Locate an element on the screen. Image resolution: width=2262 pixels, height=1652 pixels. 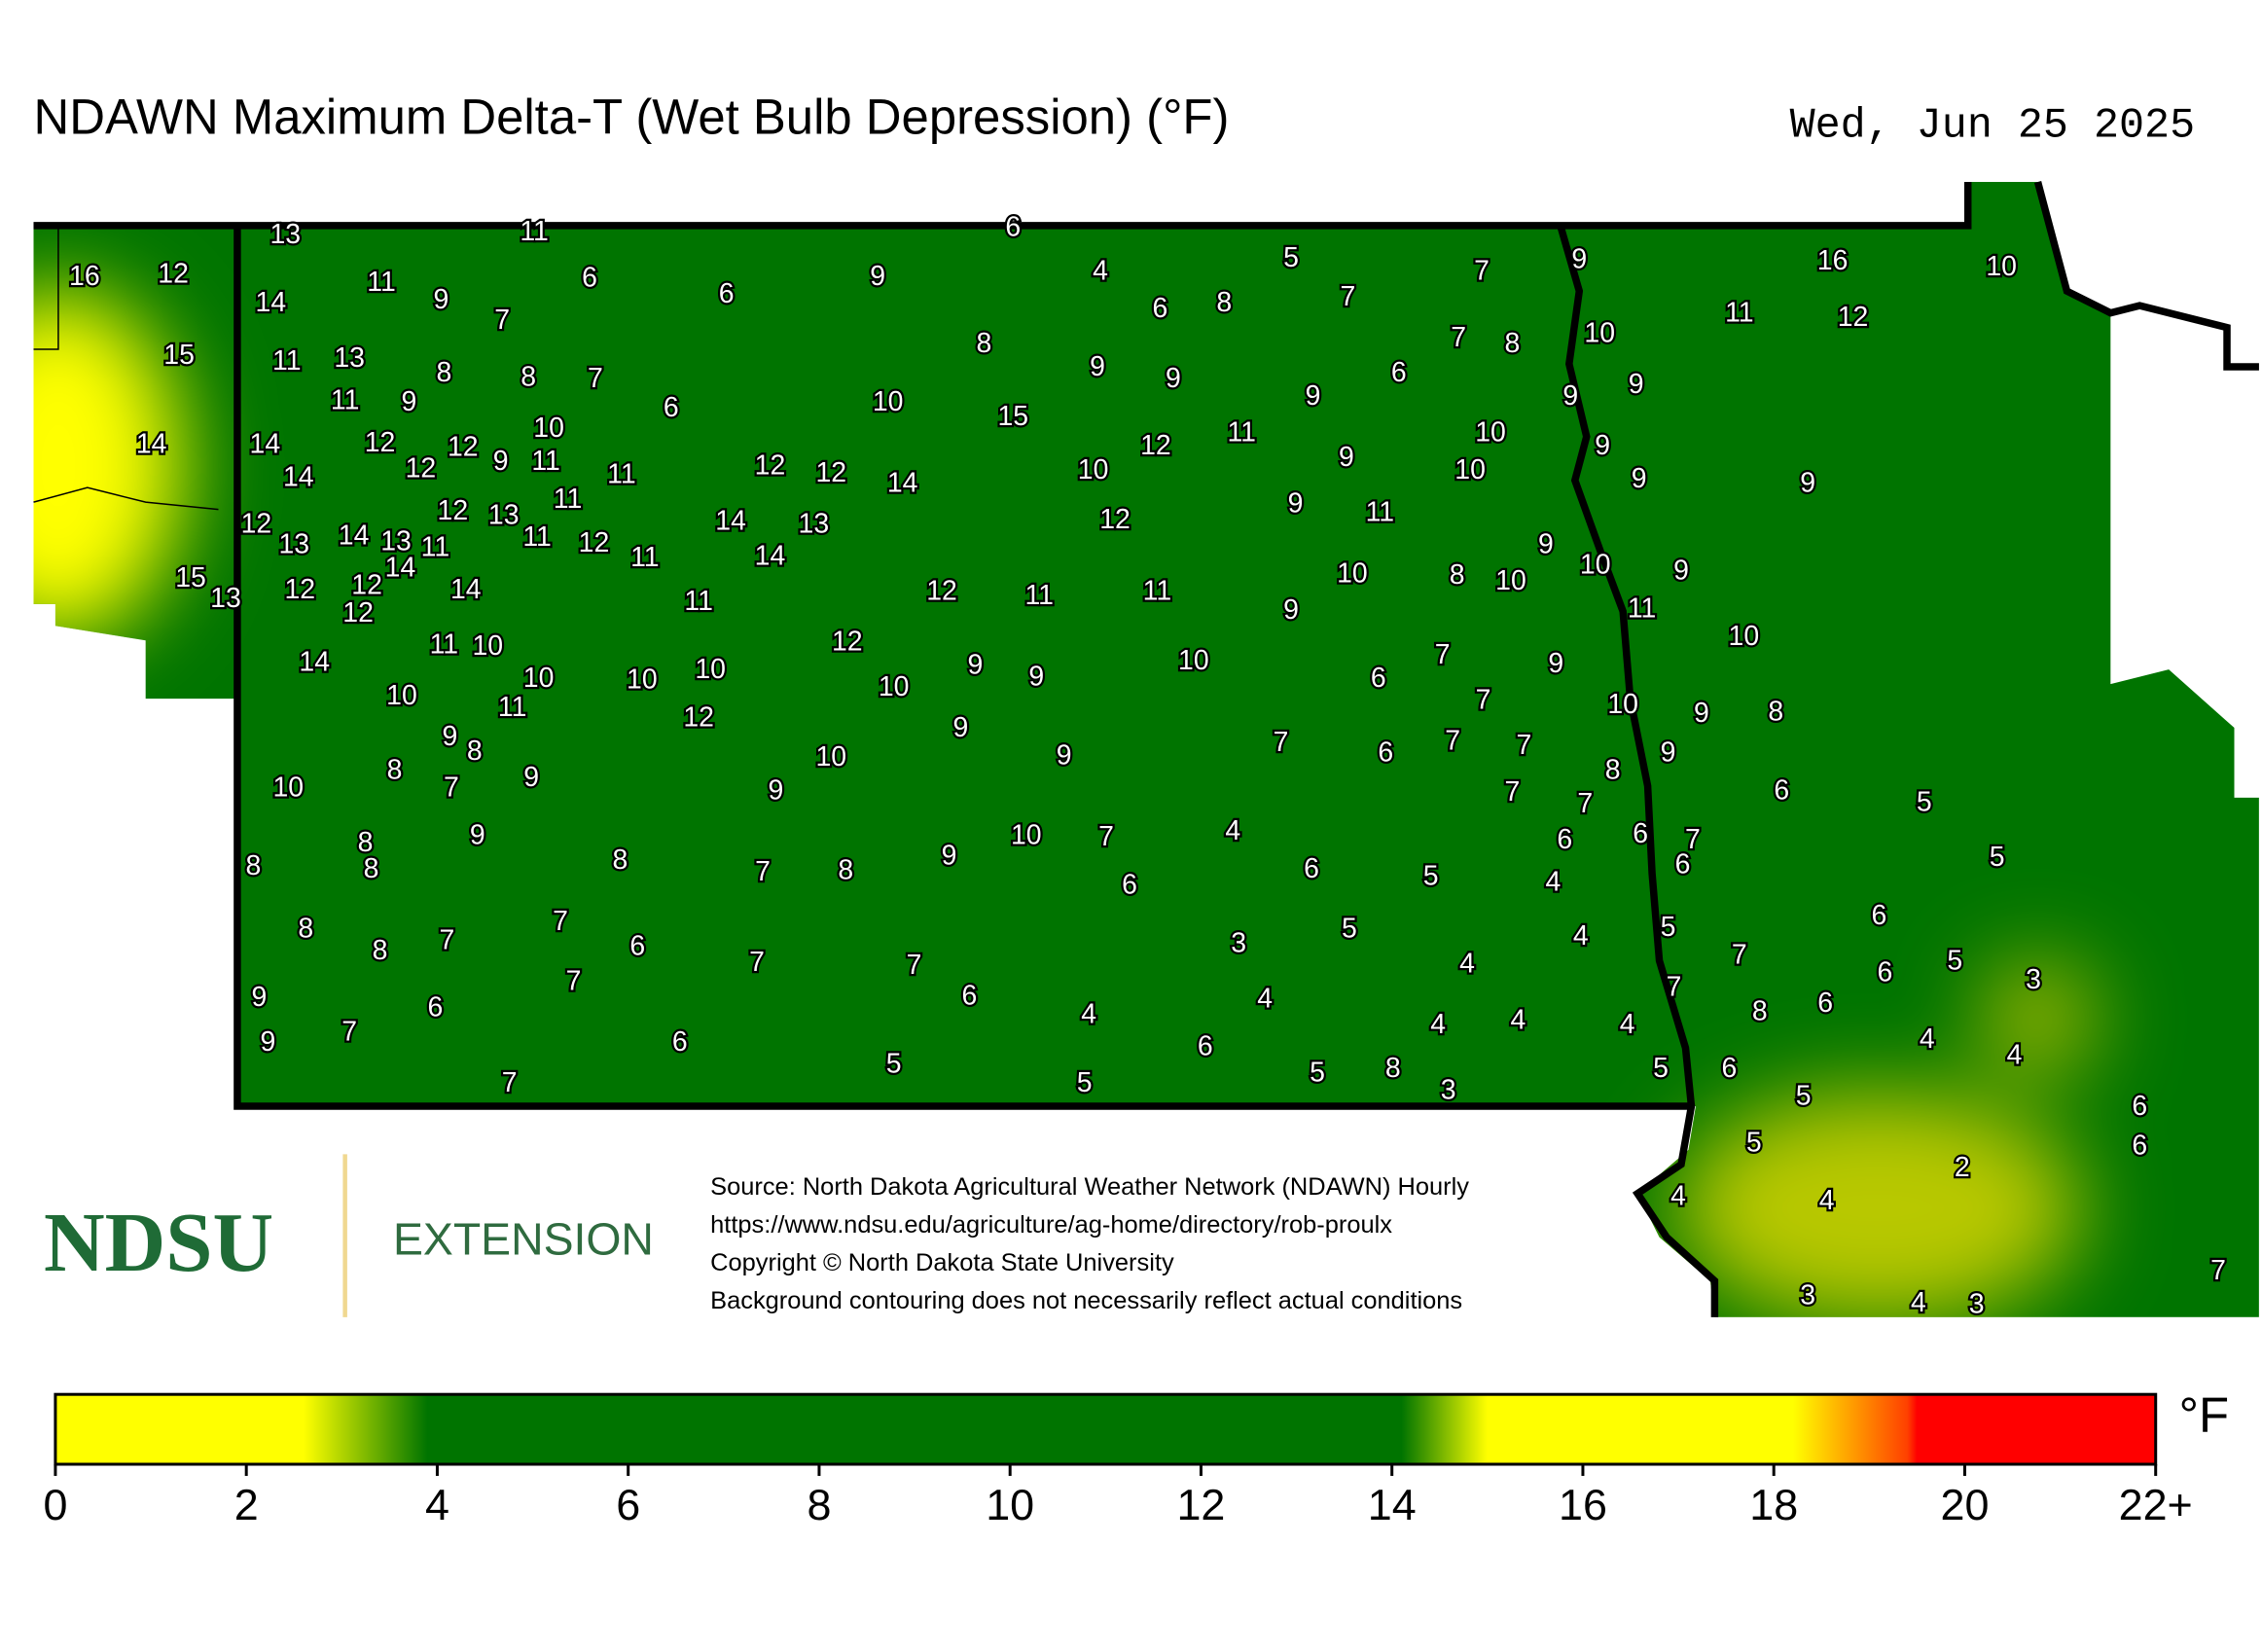
colorbar: 0 2 4 6 8 10 12 14 16 18 20 22+ °F is located at coordinates (1136, 1458).